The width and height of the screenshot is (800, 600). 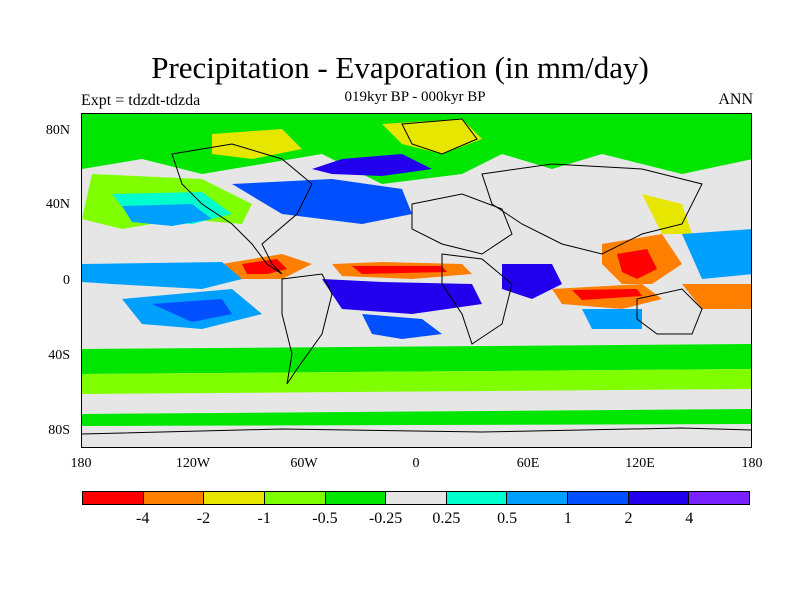 I want to click on lat-label-40s: 40S, so click(x=59, y=355).